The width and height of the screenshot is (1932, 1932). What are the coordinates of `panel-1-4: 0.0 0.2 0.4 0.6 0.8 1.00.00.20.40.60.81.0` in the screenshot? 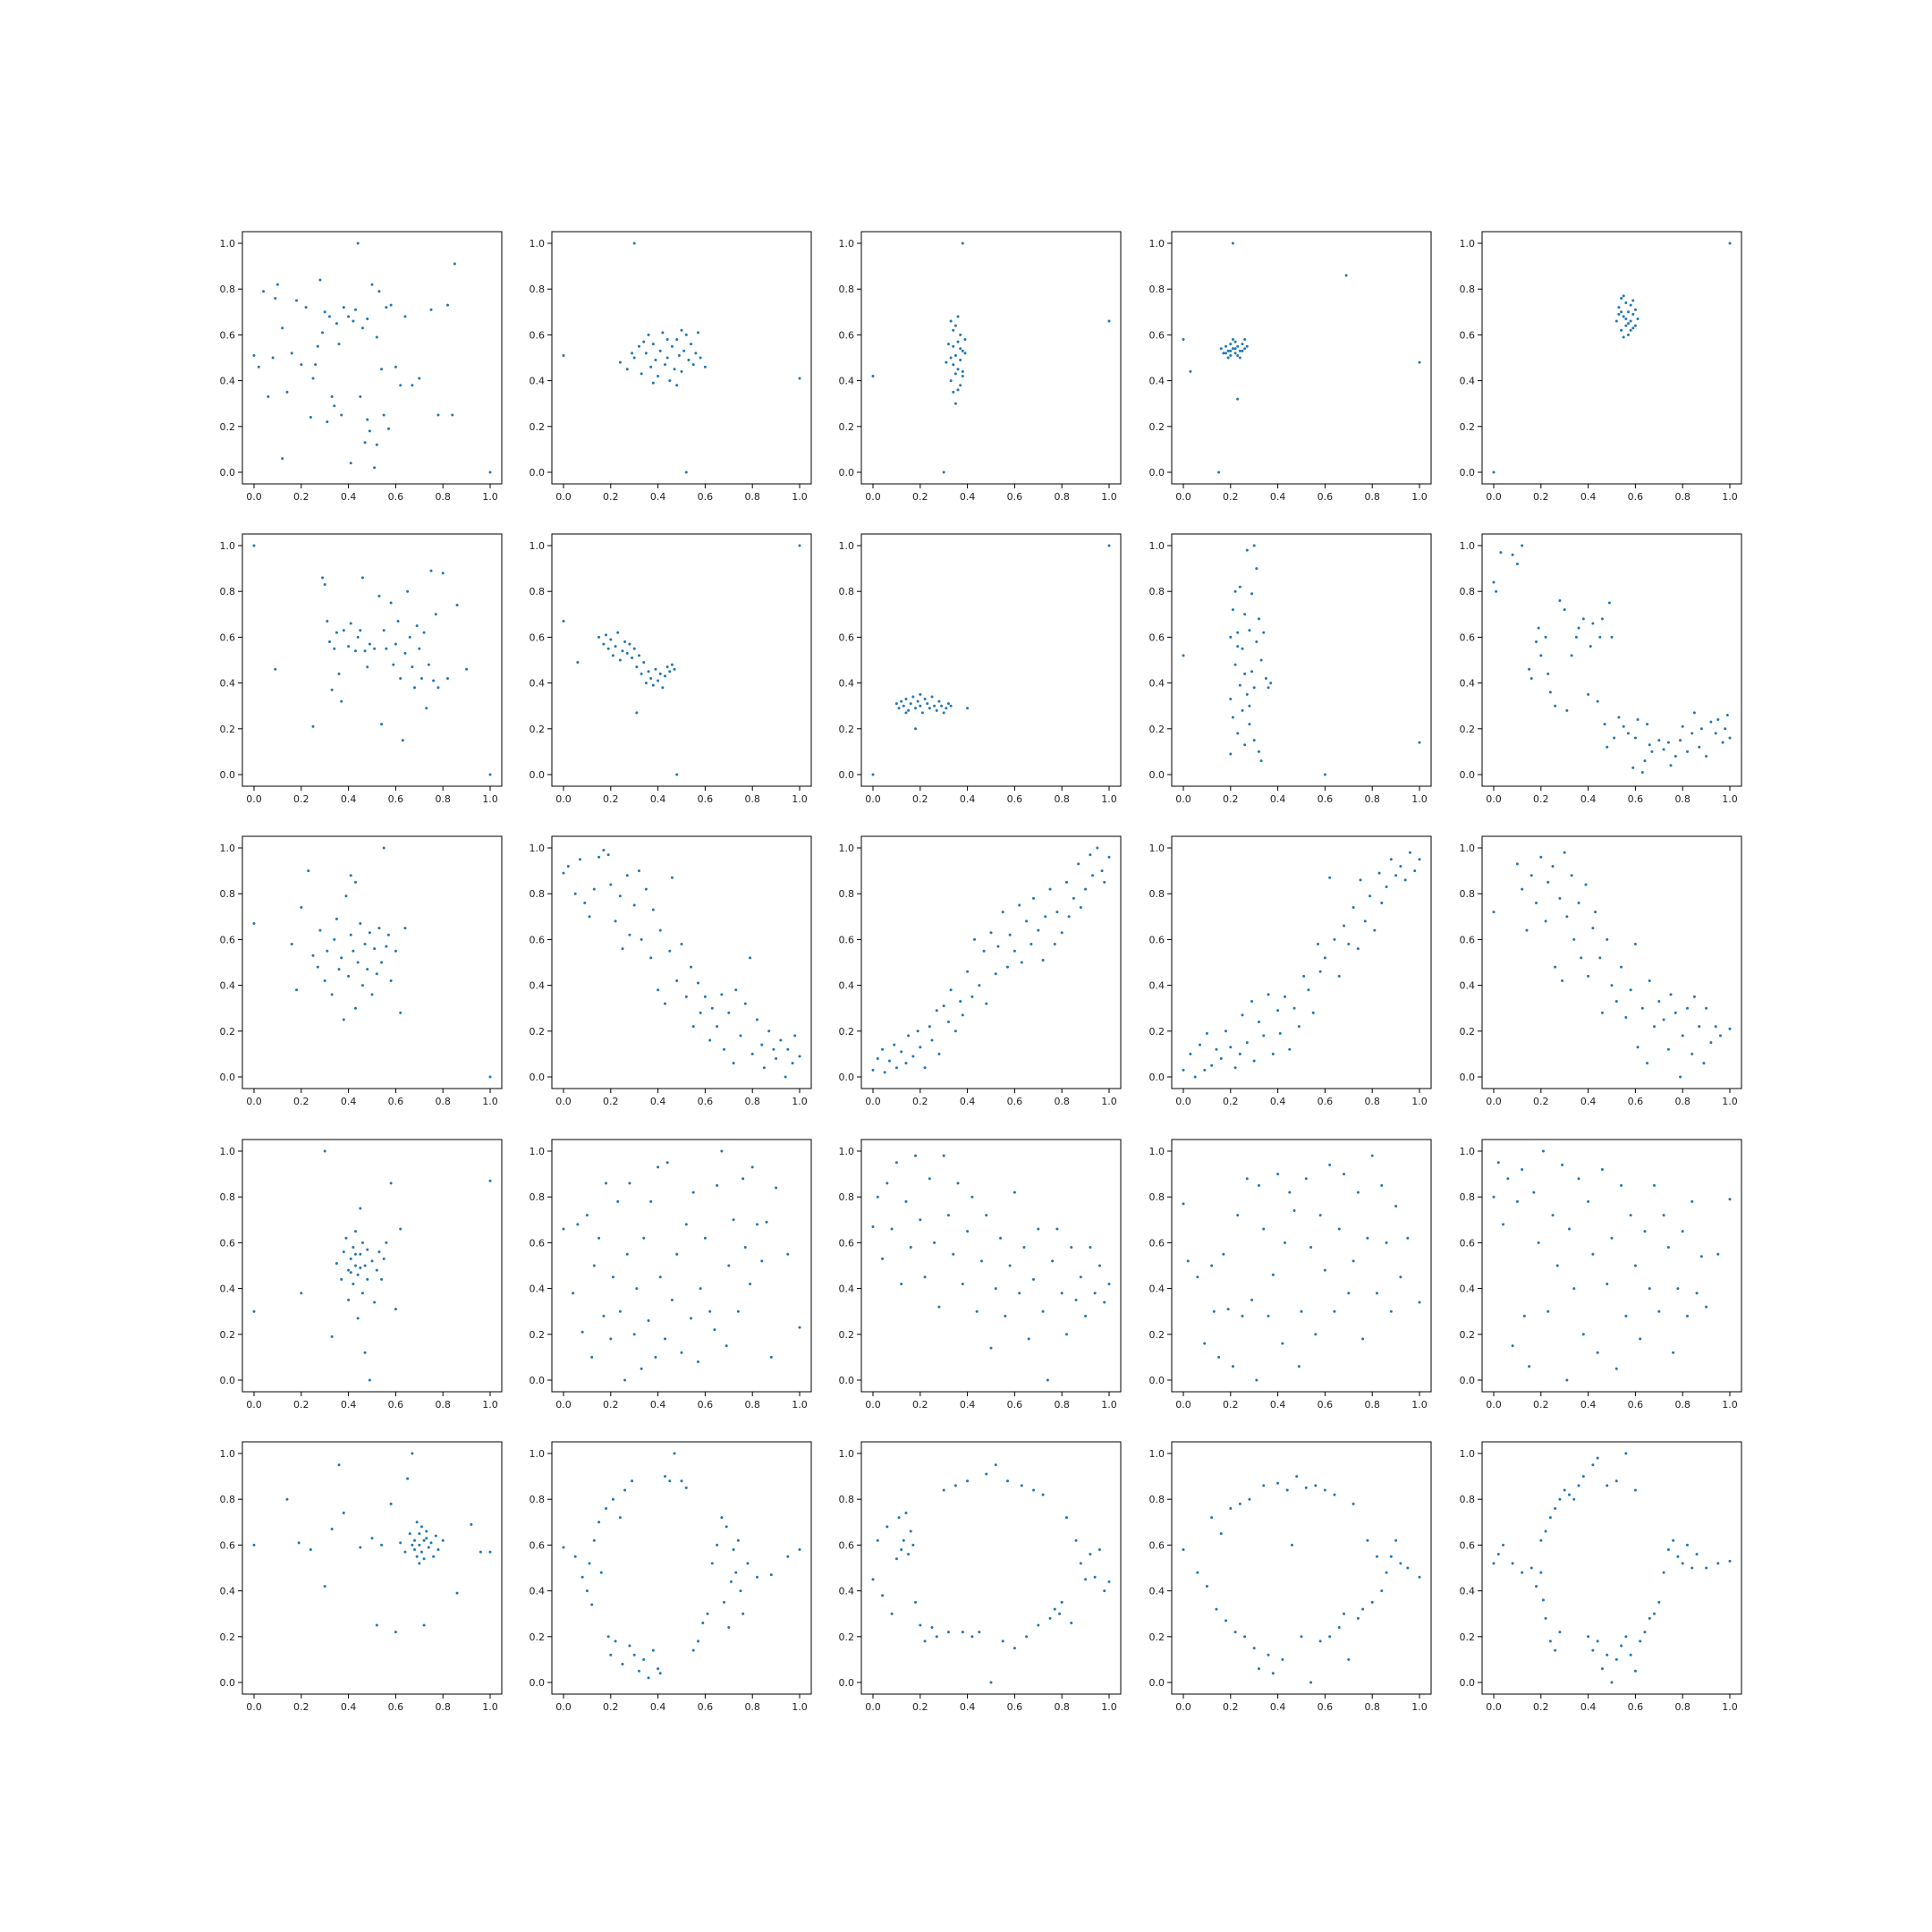 It's located at (1290, 367).